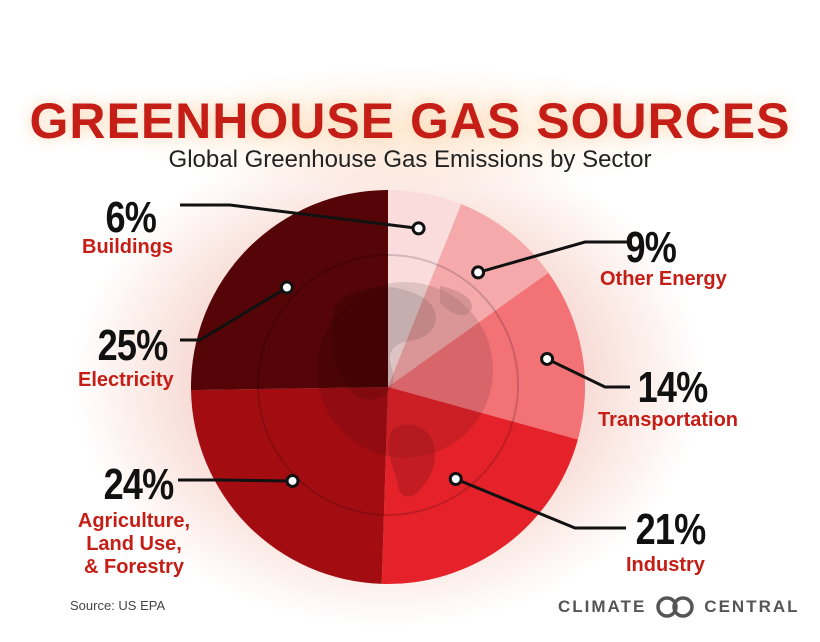  Describe the element at coordinates (425, 288) in the screenshot. I see `pie-slice-buildings` at that location.